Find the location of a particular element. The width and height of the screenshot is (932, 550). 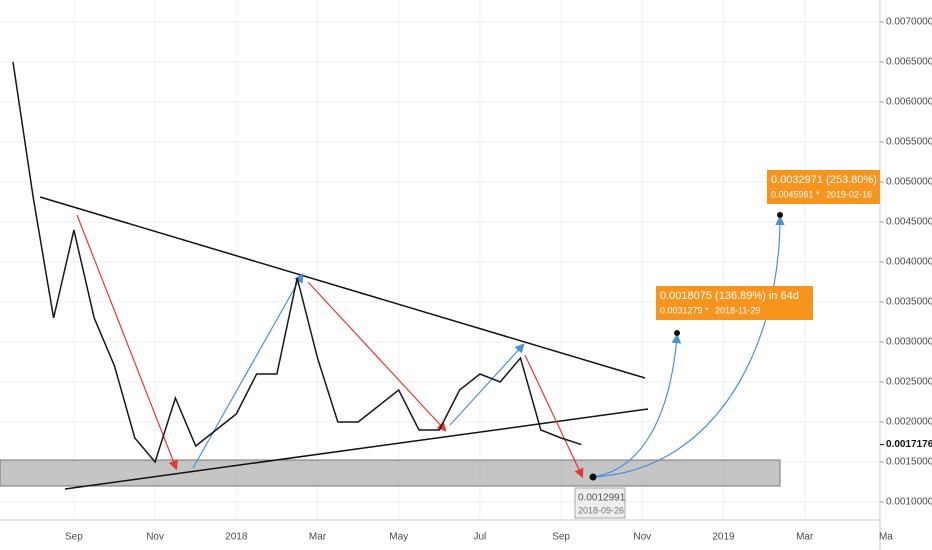

trend-line is located at coordinates (356, 449).